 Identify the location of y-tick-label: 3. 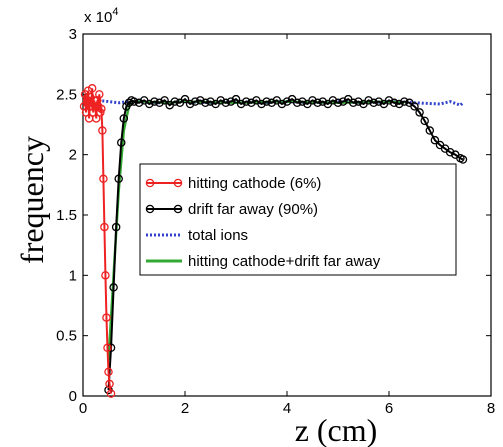
(73, 34).